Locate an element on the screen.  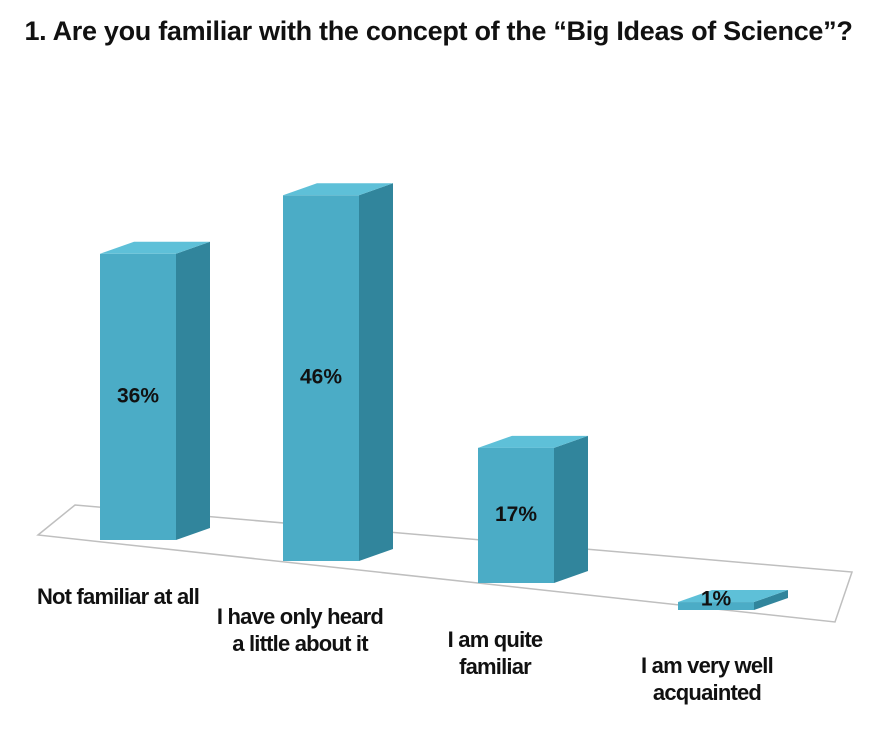
value-label: 17% is located at coordinates (516, 514).